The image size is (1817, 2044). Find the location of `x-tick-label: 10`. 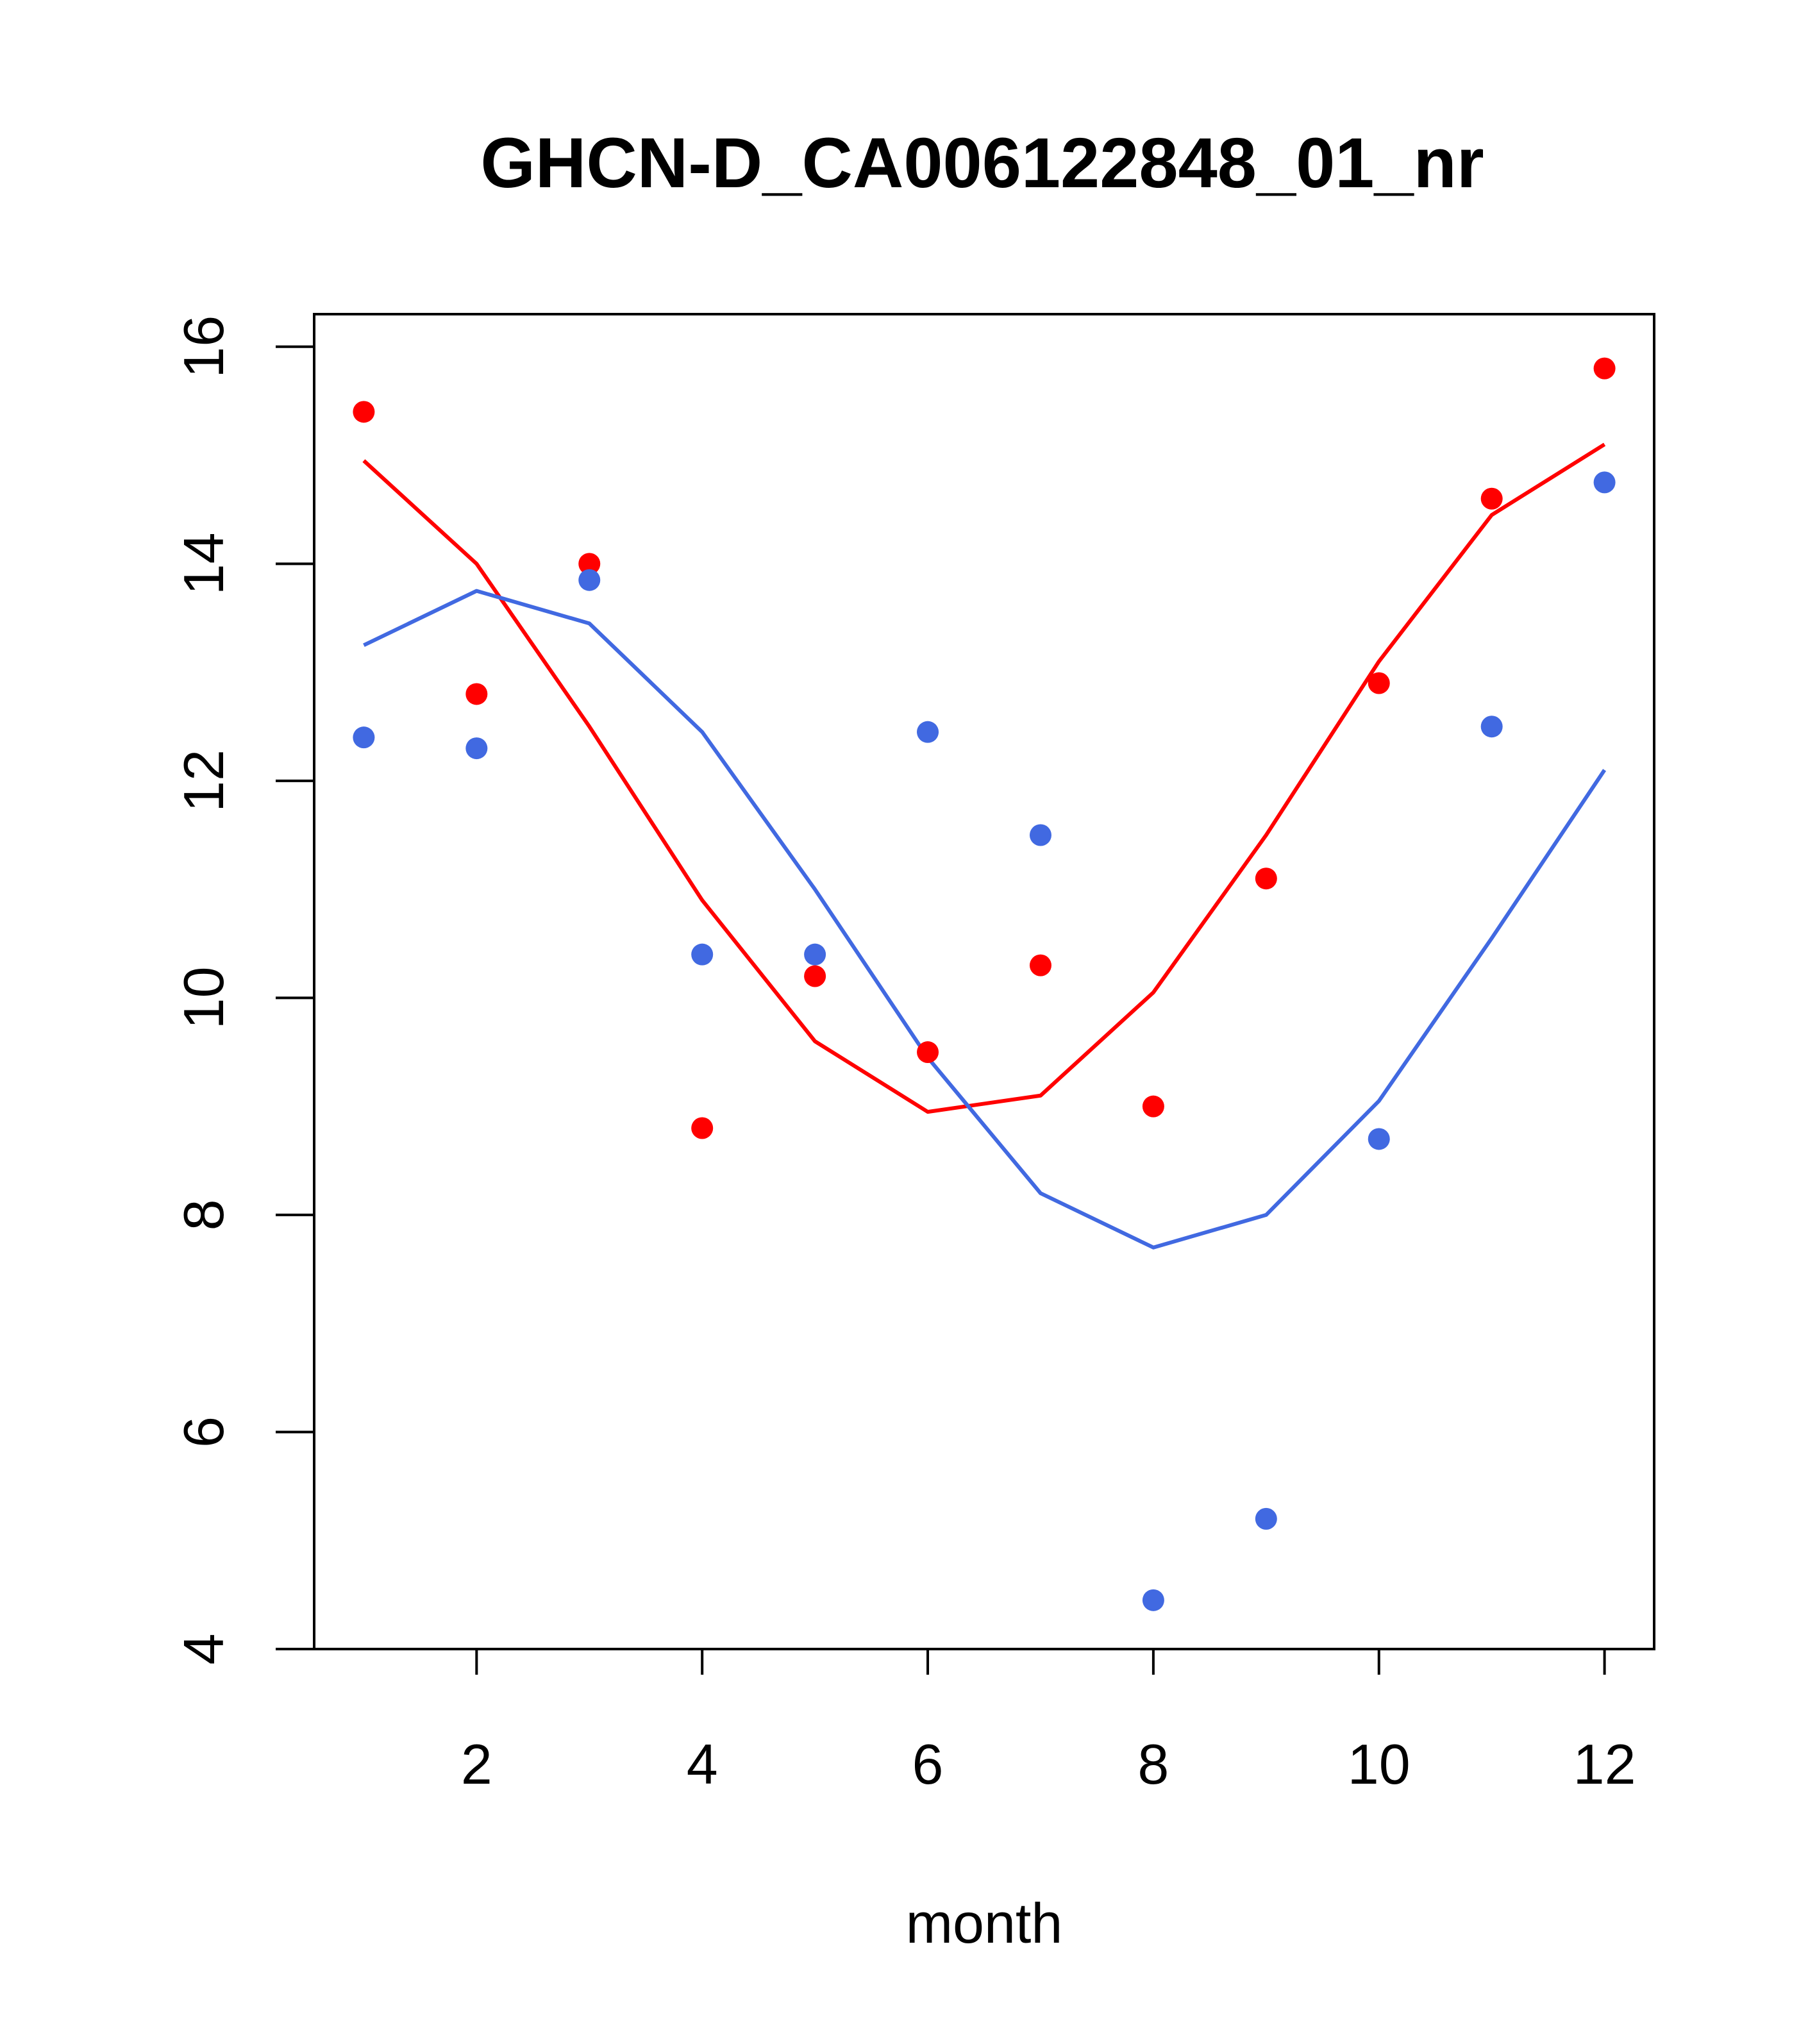

x-tick-label: 10 is located at coordinates (1379, 1764).